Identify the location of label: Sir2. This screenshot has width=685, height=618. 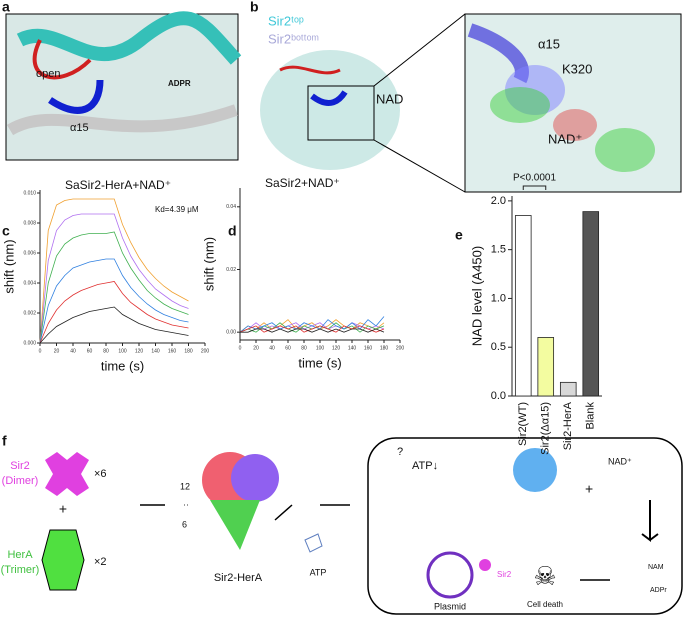
(504, 574).